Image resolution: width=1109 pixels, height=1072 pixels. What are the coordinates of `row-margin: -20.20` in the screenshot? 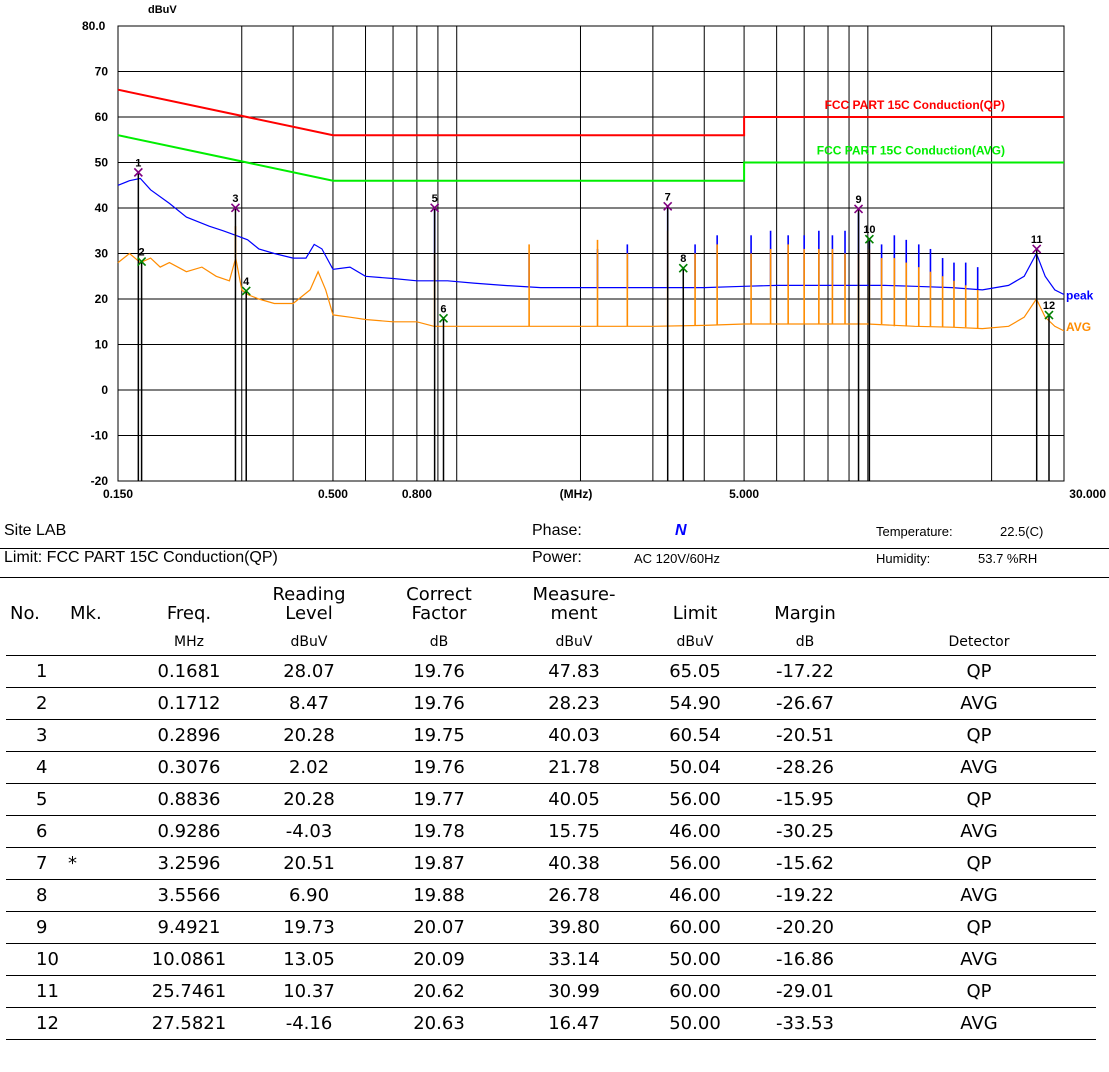 It's located at (805, 927).